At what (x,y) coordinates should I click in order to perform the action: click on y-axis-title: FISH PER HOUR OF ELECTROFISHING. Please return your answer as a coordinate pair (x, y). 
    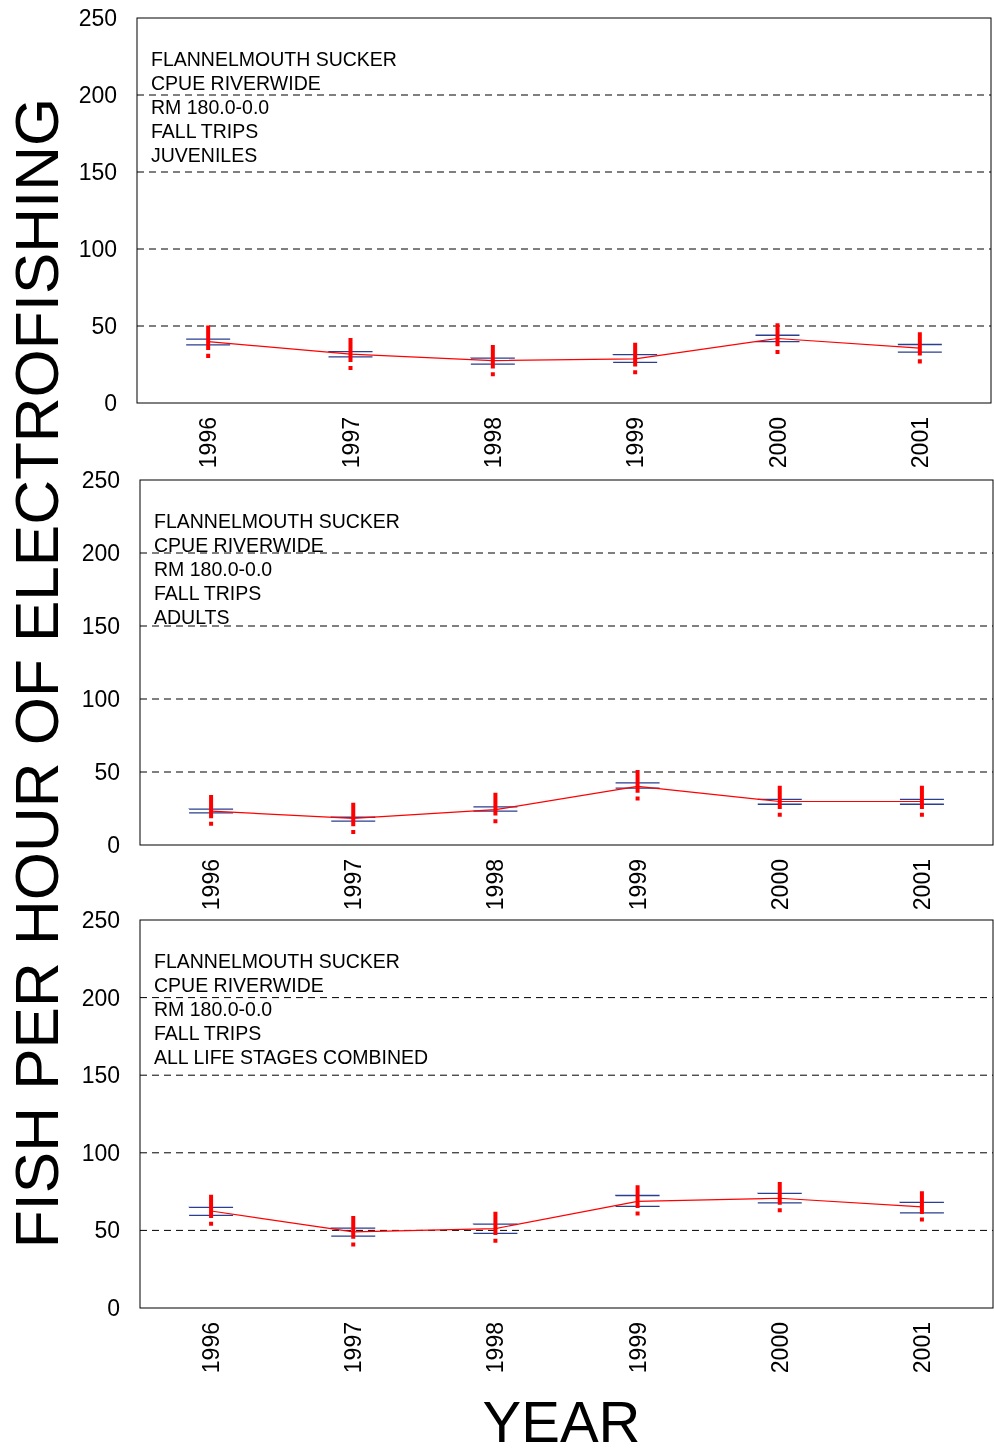
    Looking at the image, I should click on (36, 673).